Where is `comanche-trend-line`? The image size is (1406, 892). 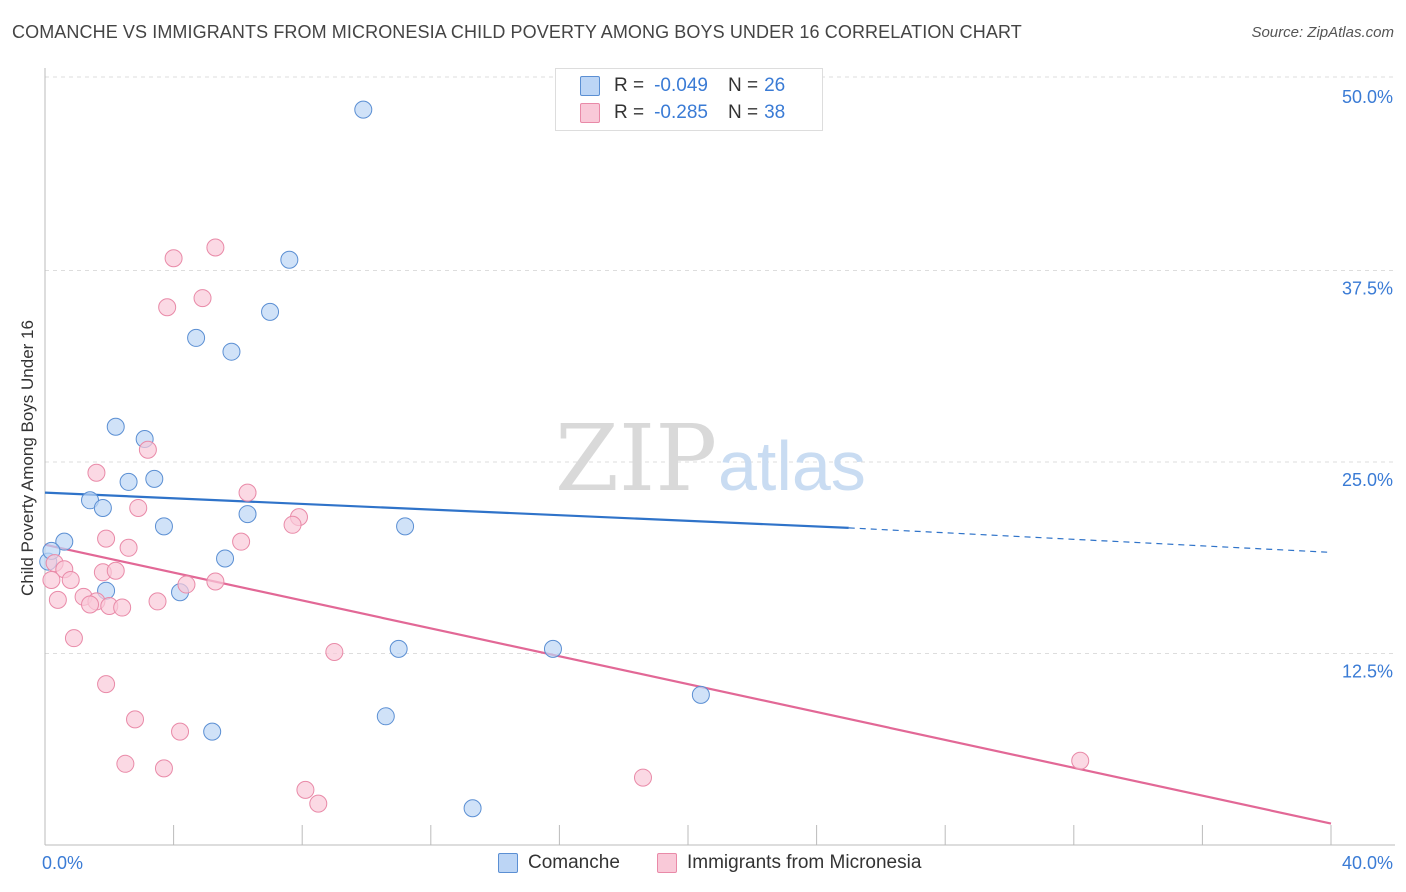 comanche-trend-line is located at coordinates (446, 510).